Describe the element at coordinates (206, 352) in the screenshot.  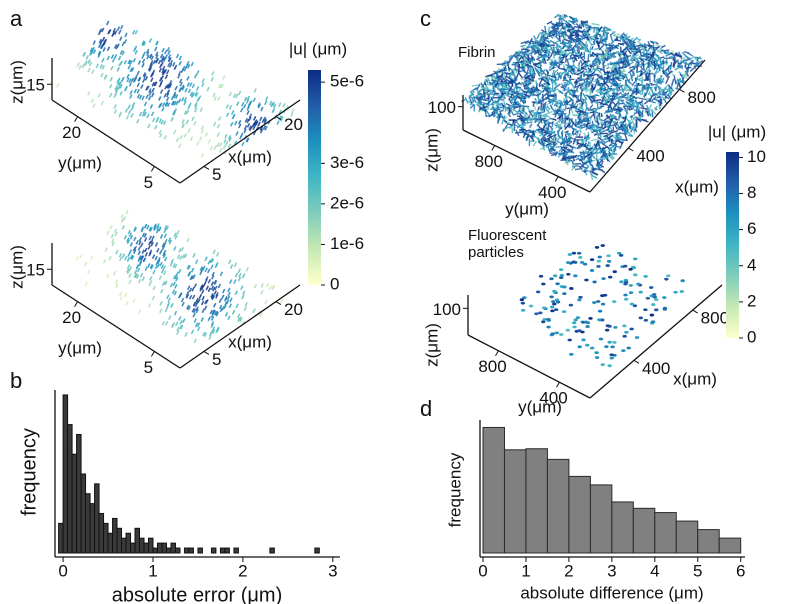
I see `x-tick` at that location.